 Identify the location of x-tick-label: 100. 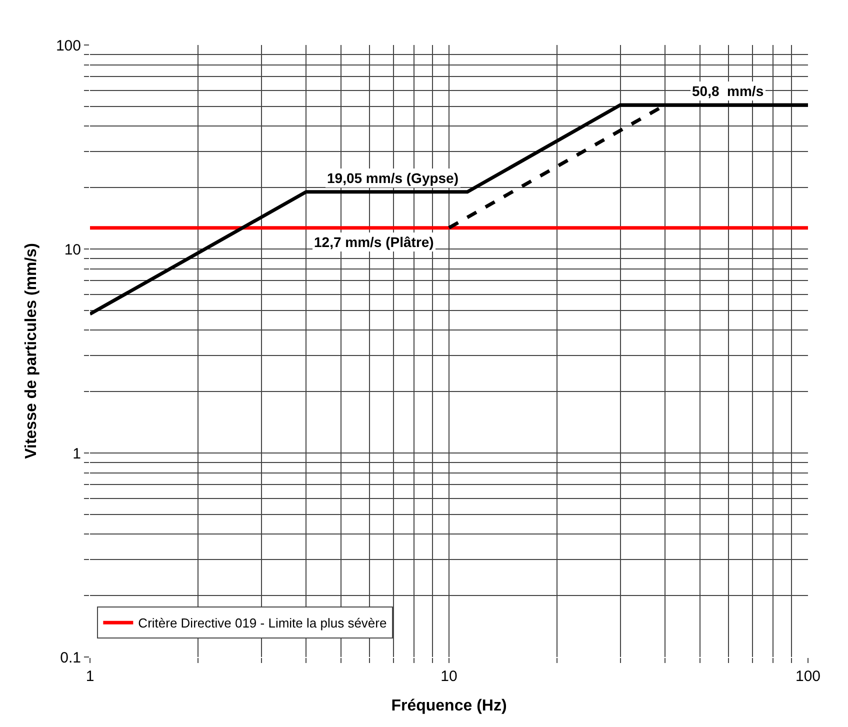
(808, 676).